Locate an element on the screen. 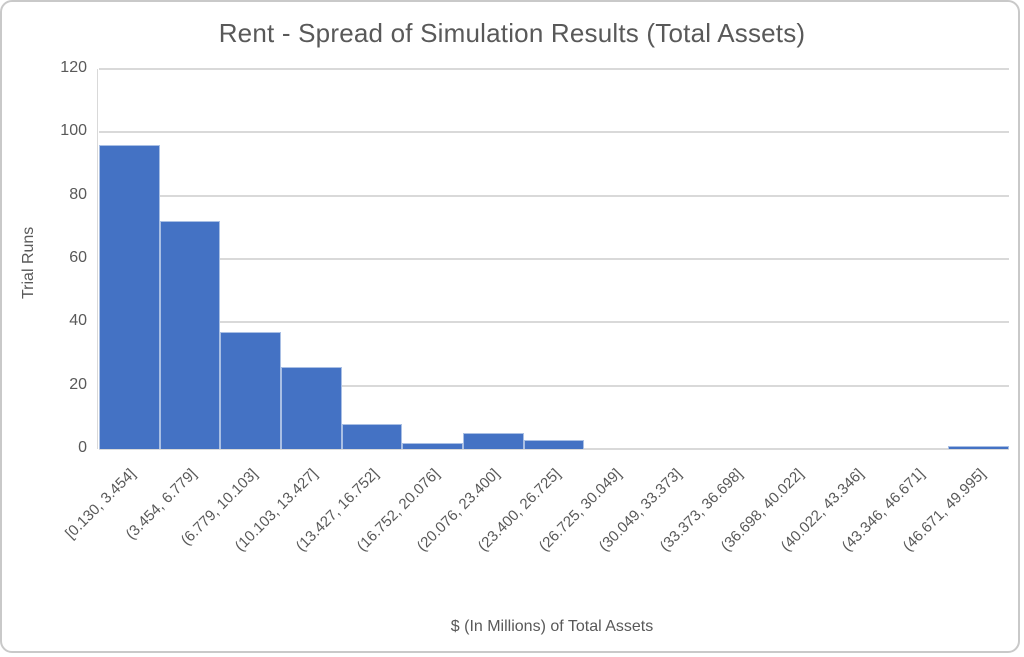 Image resolution: width=1024 pixels, height=657 pixels. x-axis-title: $ (In Millions) of Total Assets is located at coordinates (552, 626).